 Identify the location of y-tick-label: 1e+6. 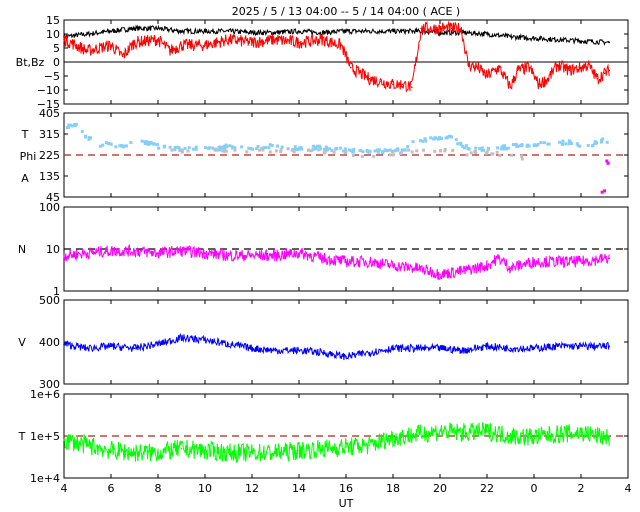
(45, 394).